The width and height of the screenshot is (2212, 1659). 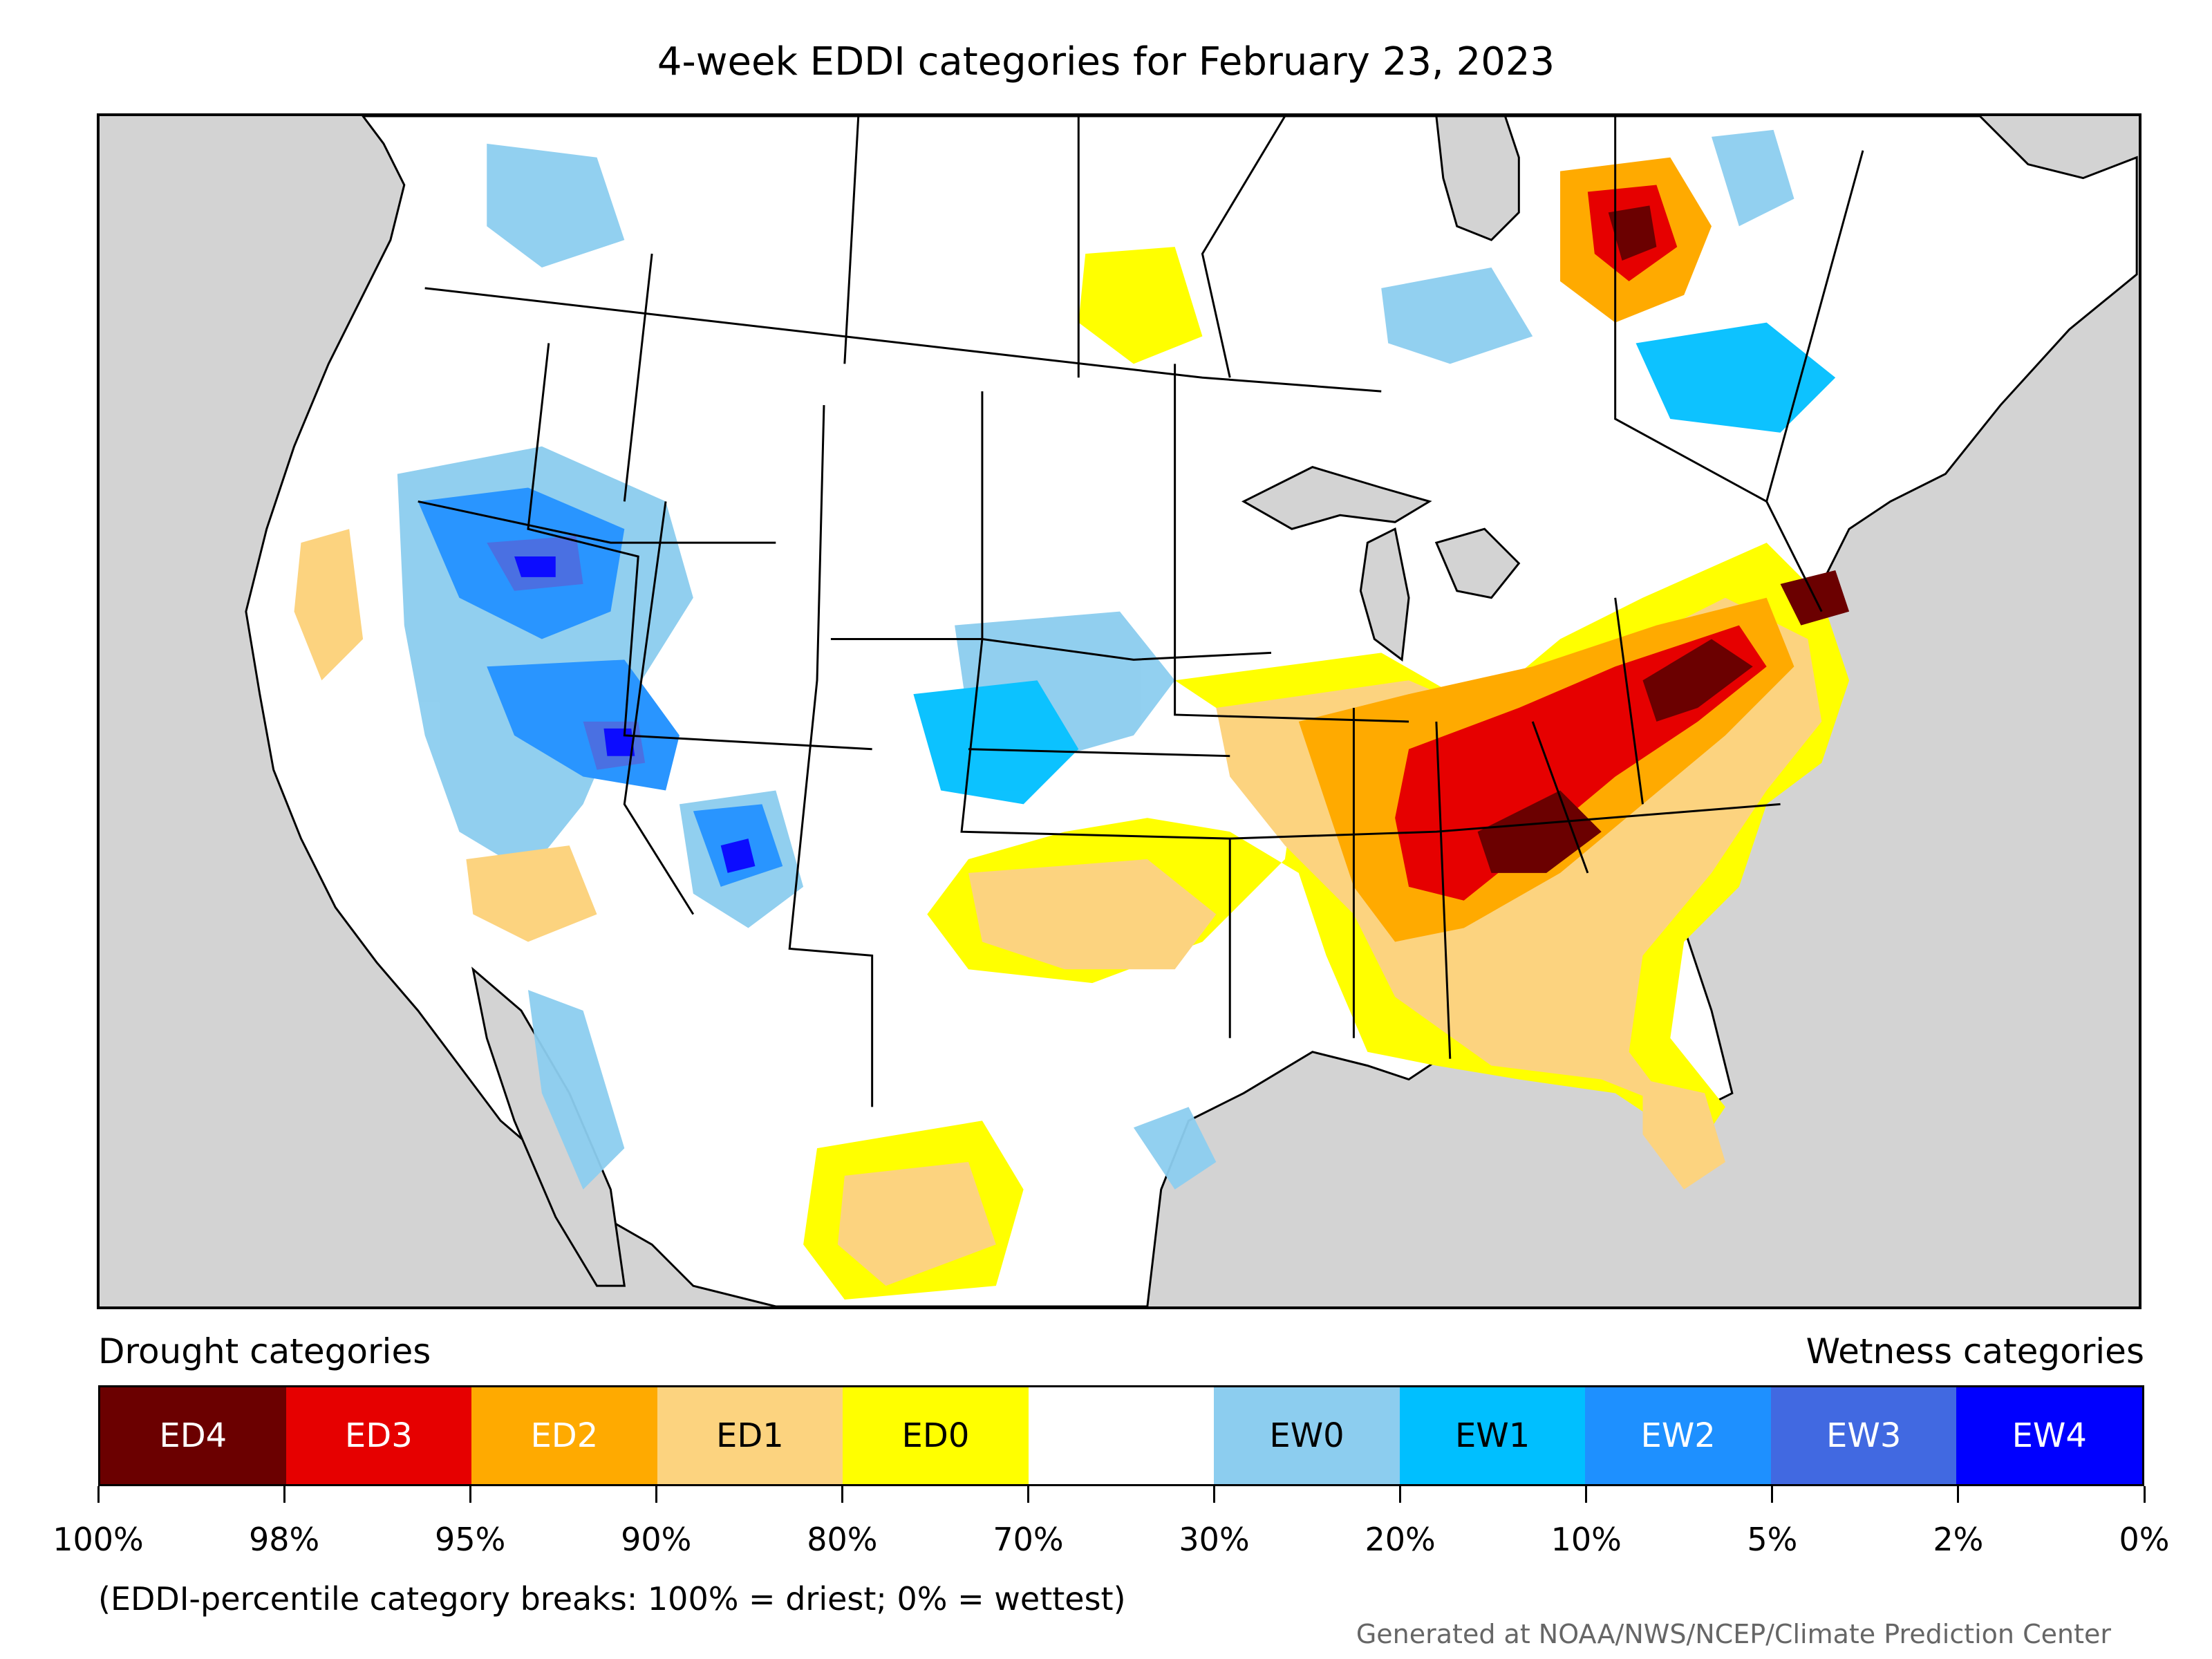 What do you see at coordinates (1678, 1436) in the screenshot?
I see `category-swatch-ew2: EW2` at bounding box center [1678, 1436].